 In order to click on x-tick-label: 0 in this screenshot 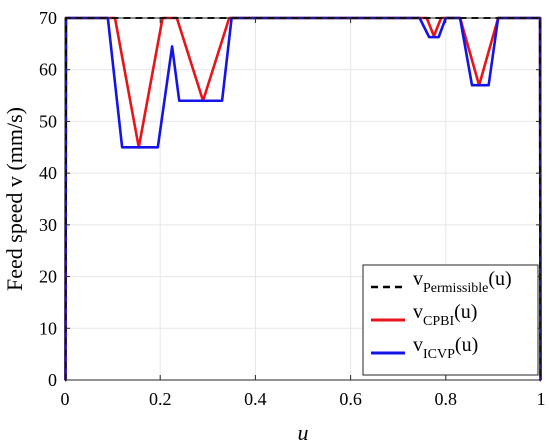, I will do `click(65, 399)`.